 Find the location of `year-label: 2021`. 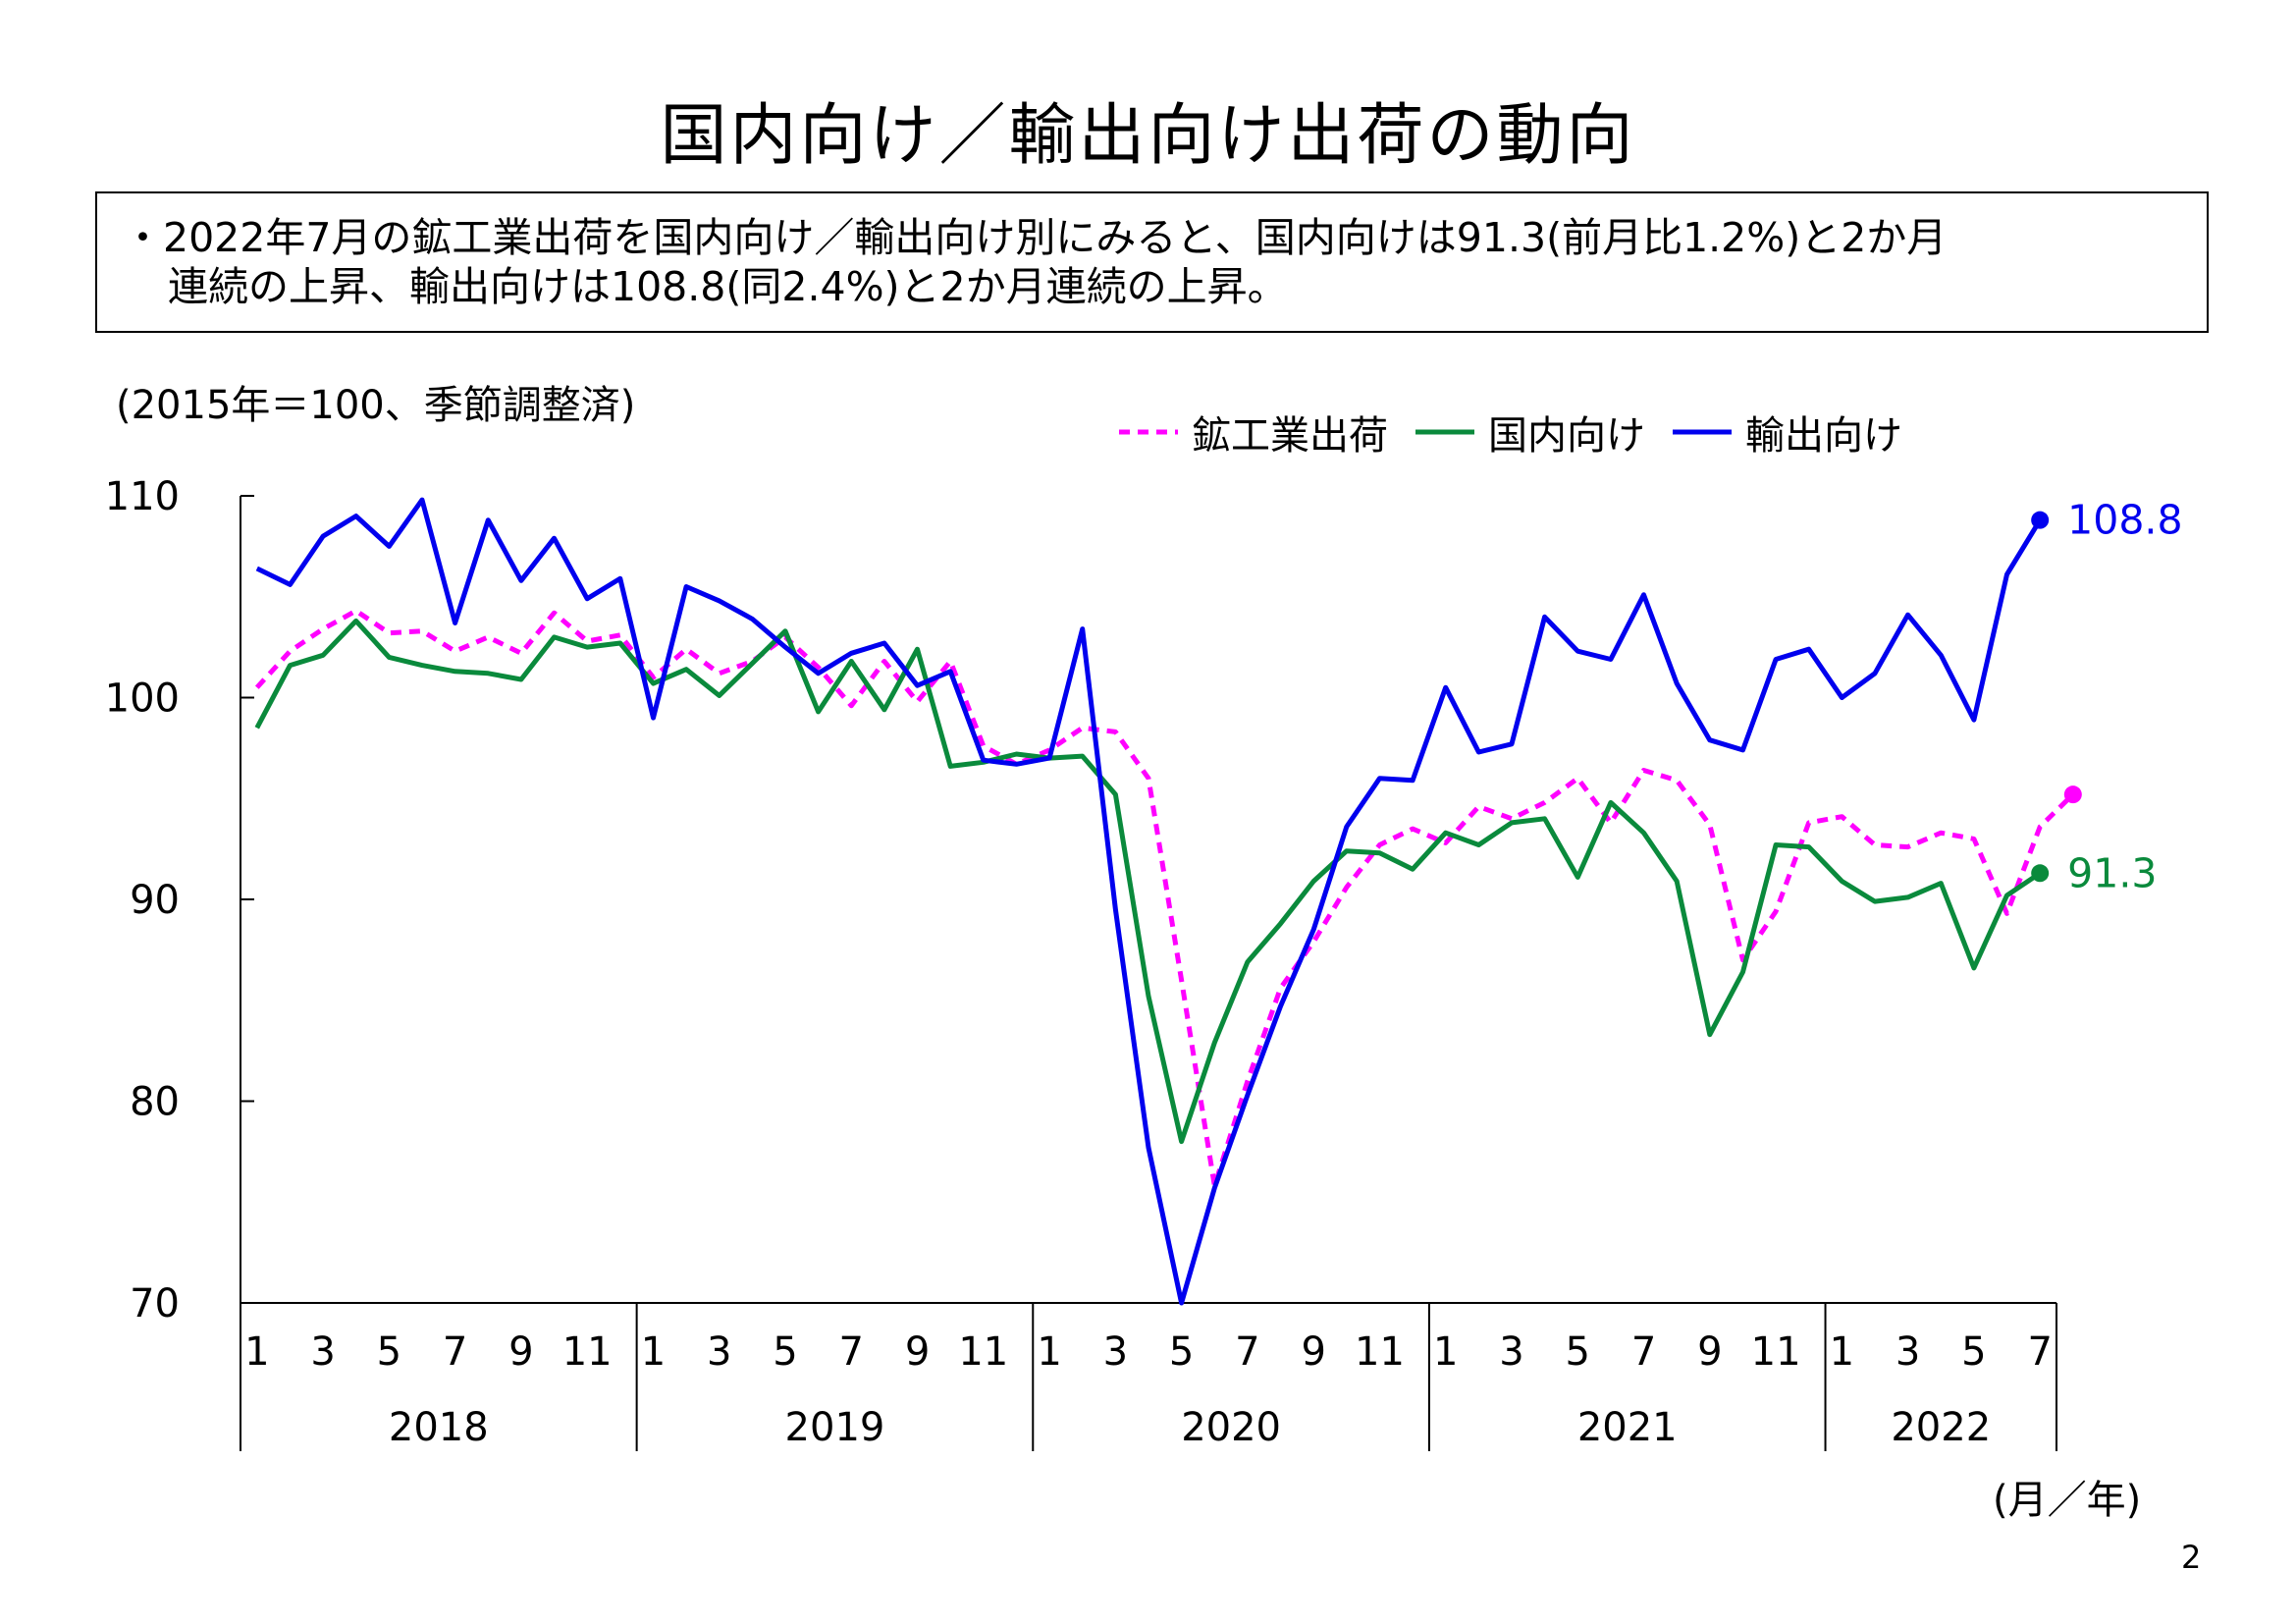

year-label: 2021 is located at coordinates (1627, 1427).